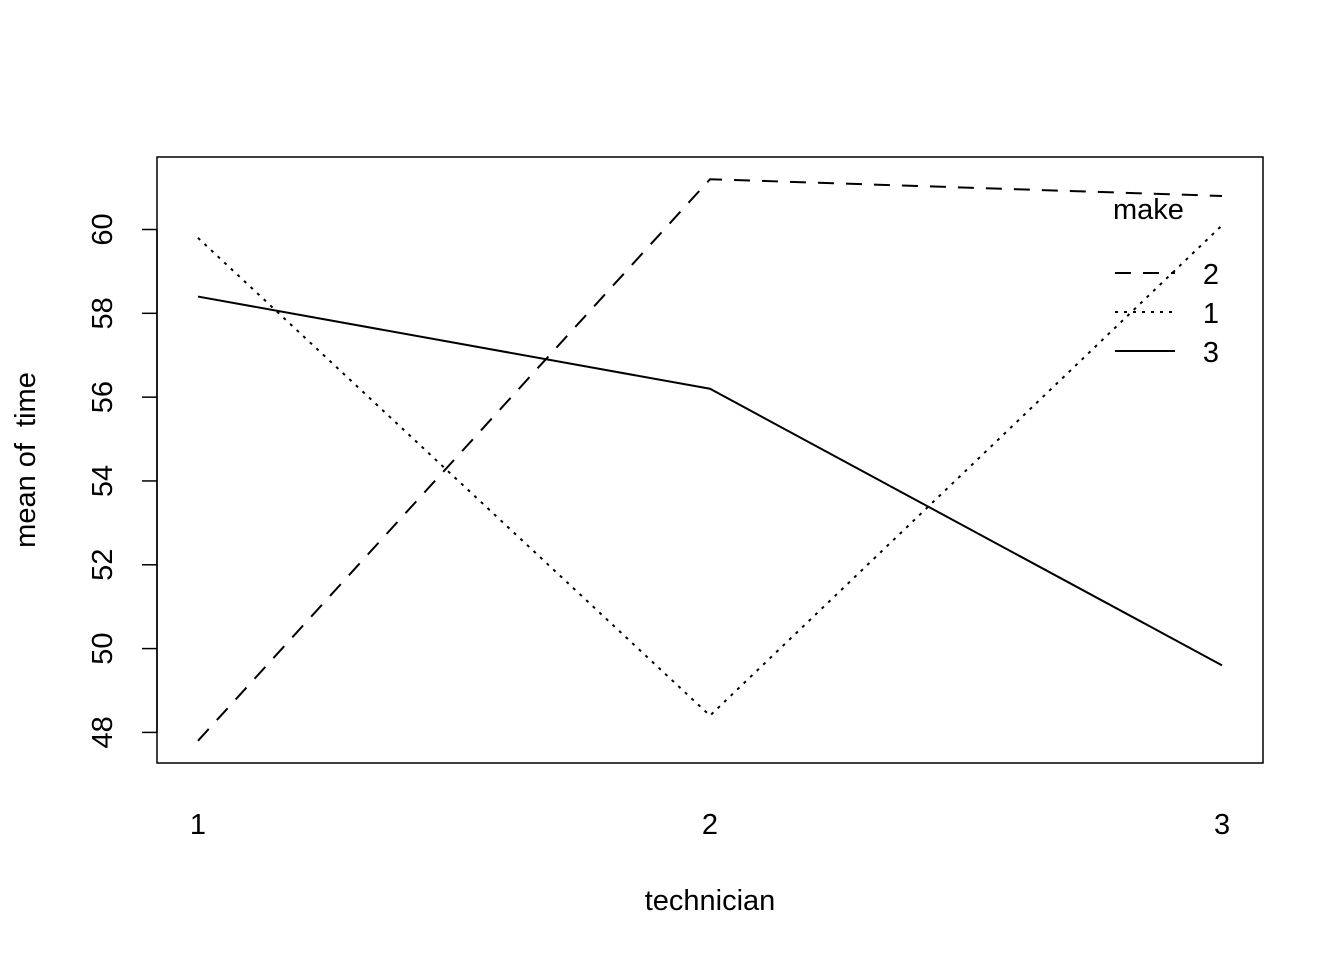  What do you see at coordinates (103, 732) in the screenshot?
I see `y-tick-label: 48` at bounding box center [103, 732].